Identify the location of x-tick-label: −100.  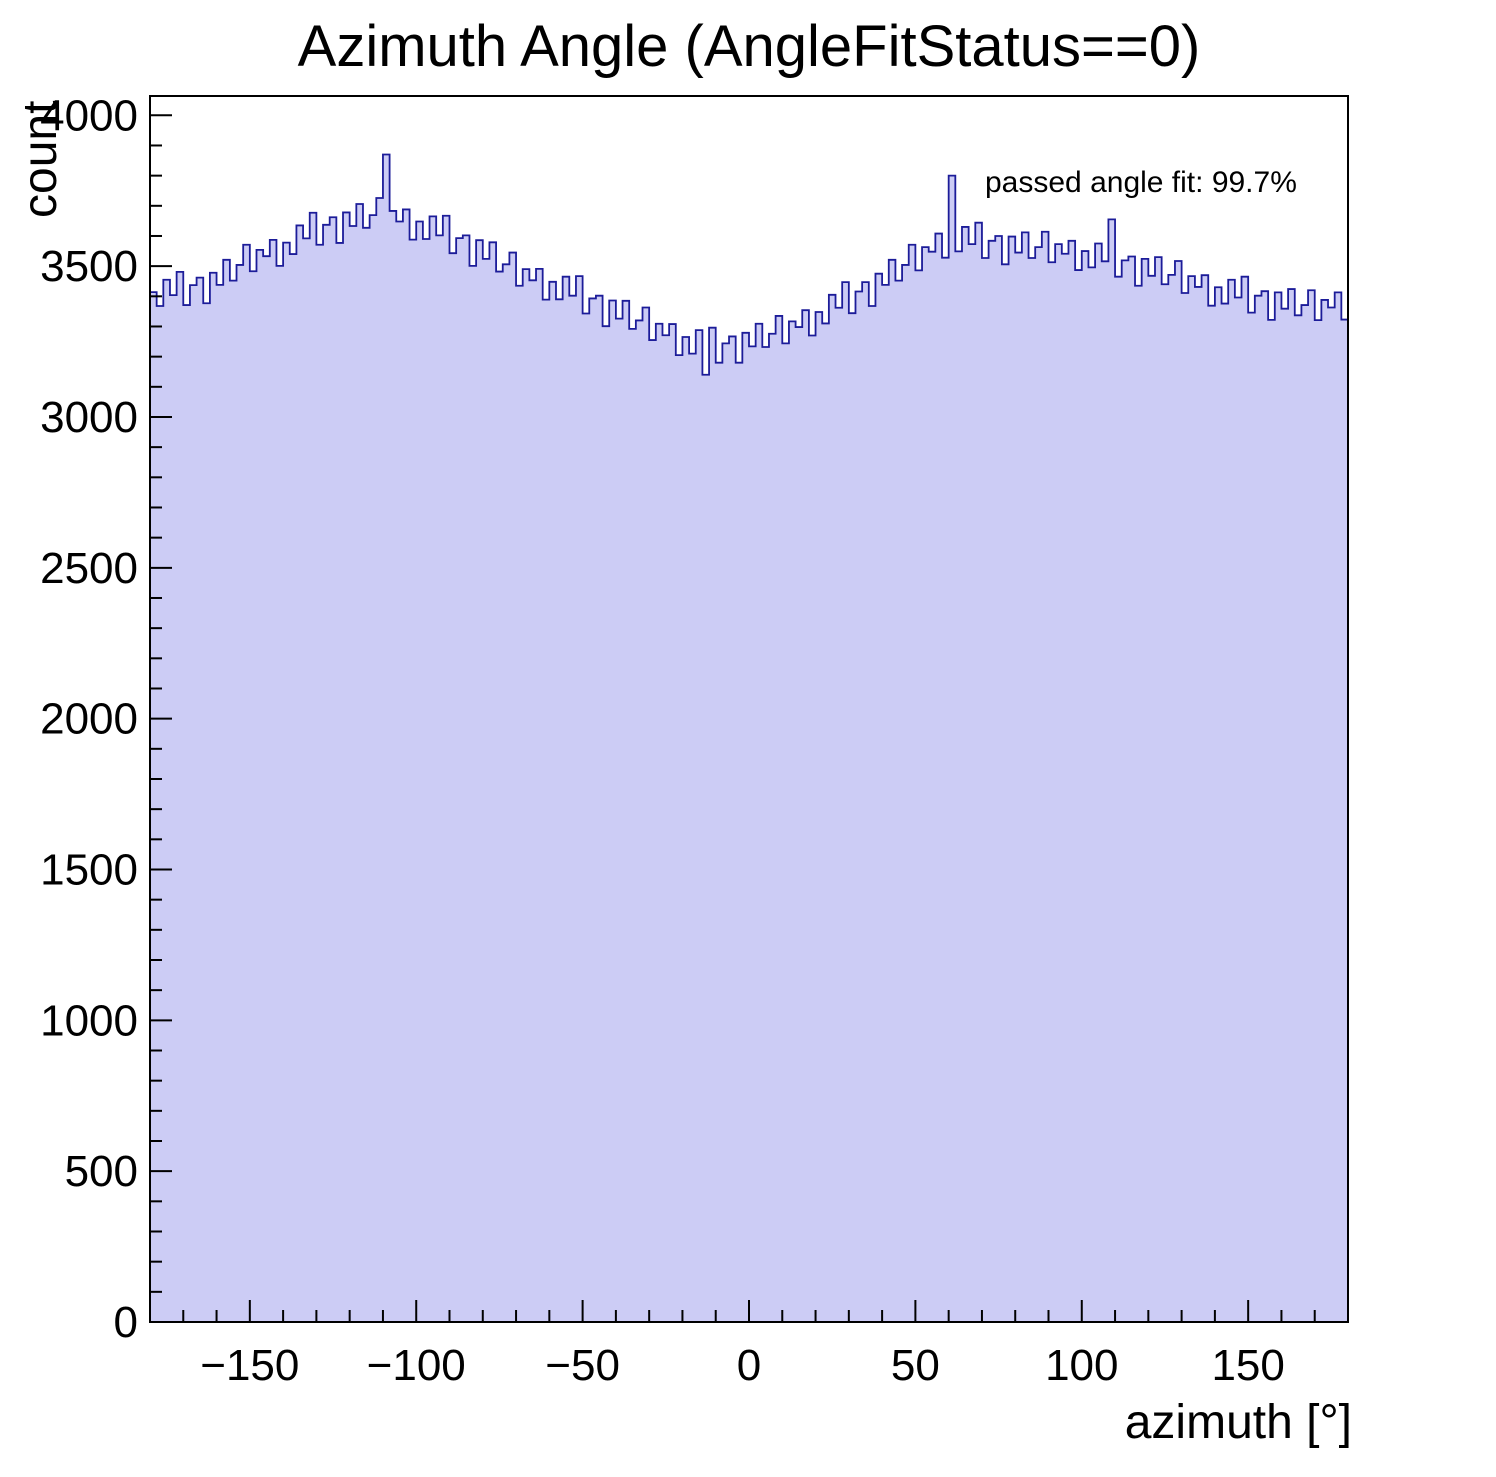
(416, 1365).